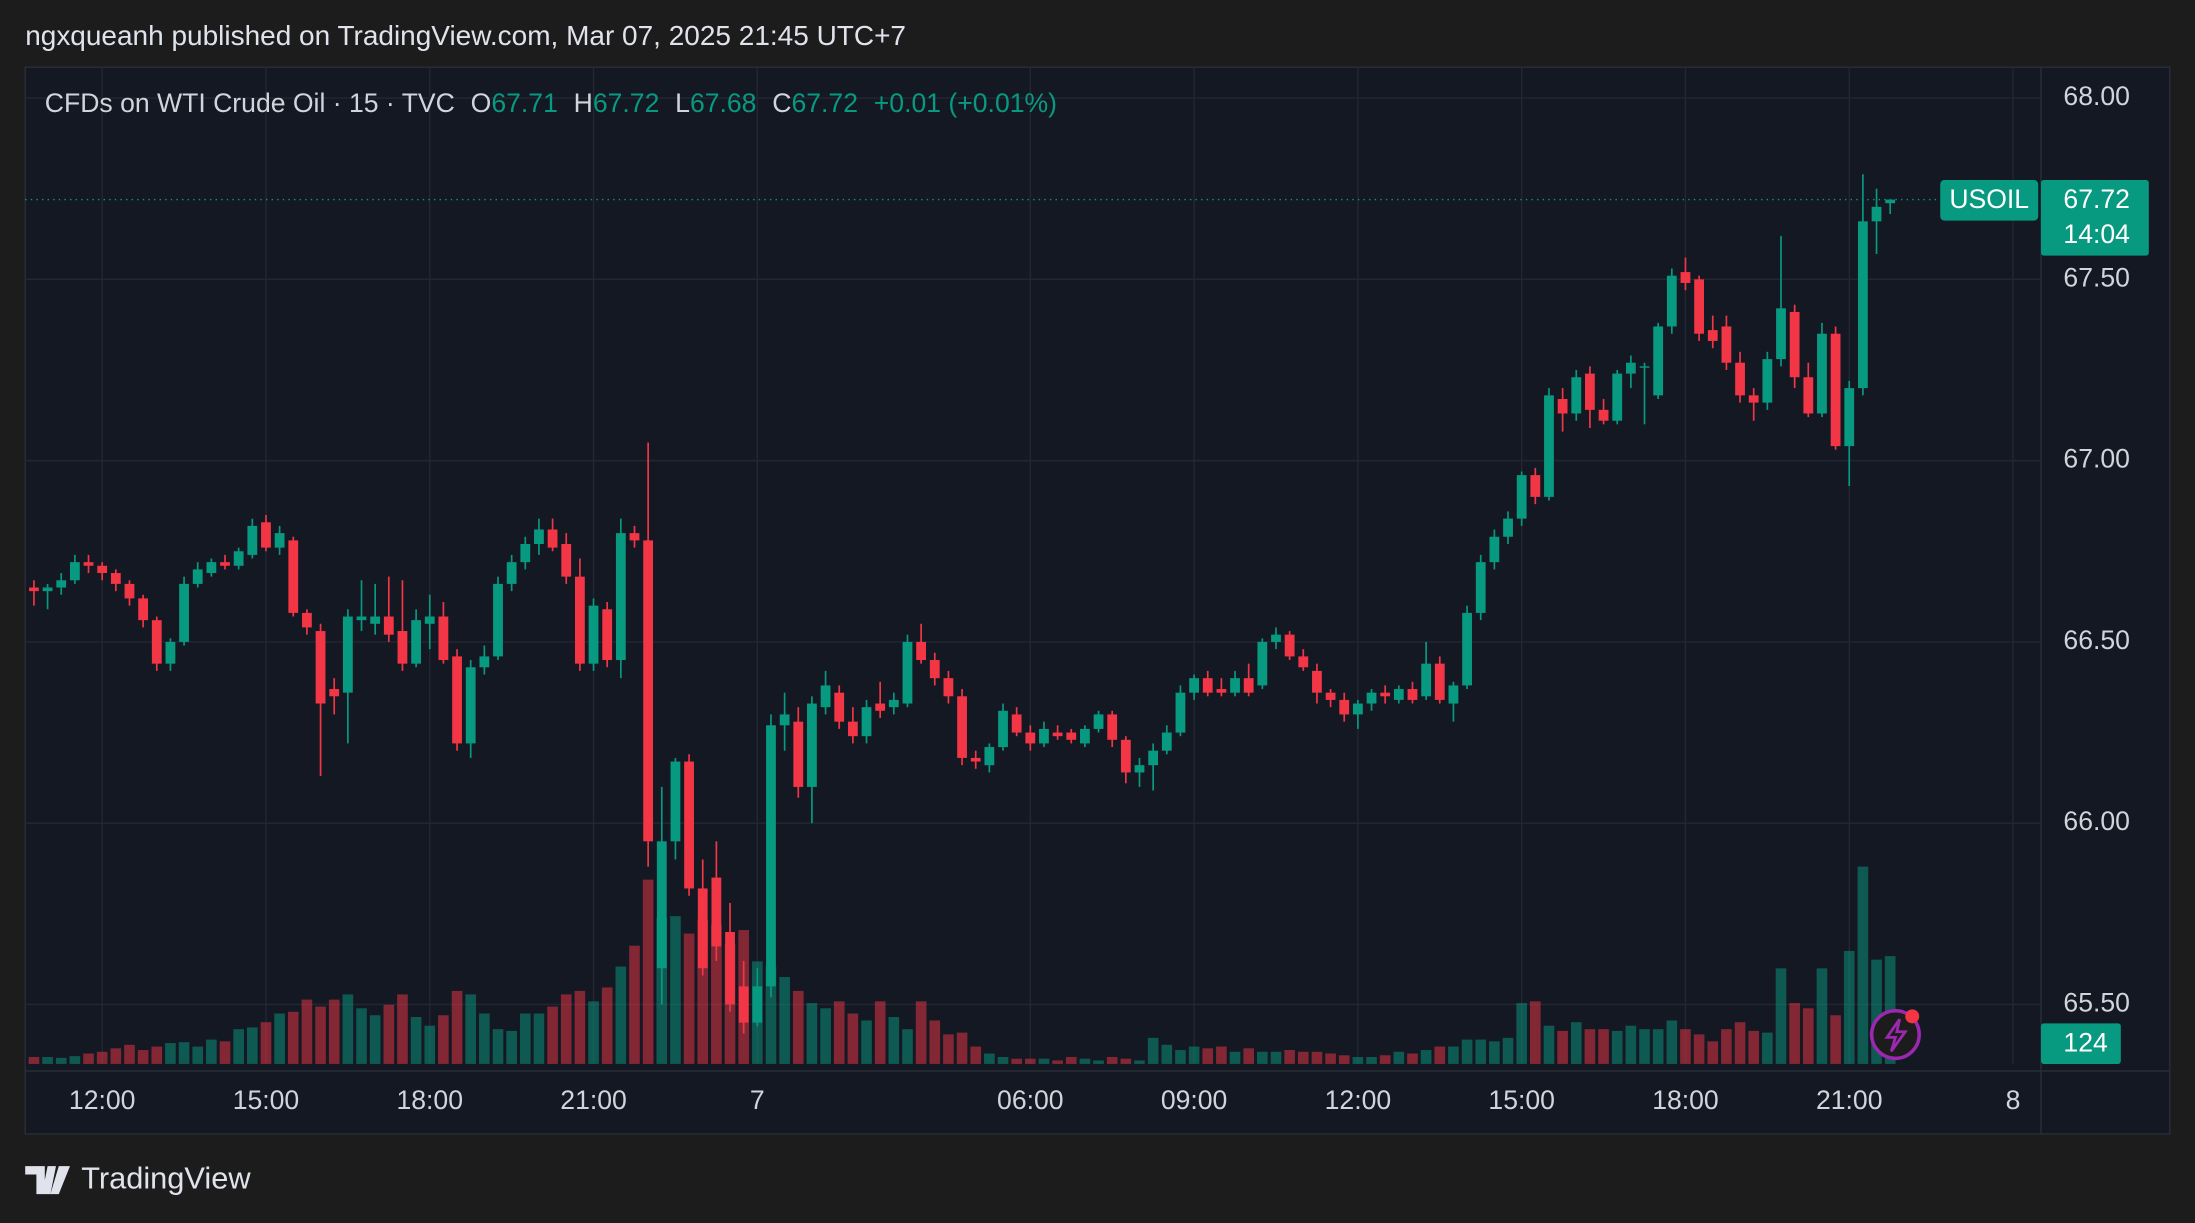  What do you see at coordinates (2085, 1042) in the screenshot?
I see `volume-tag: 124` at bounding box center [2085, 1042].